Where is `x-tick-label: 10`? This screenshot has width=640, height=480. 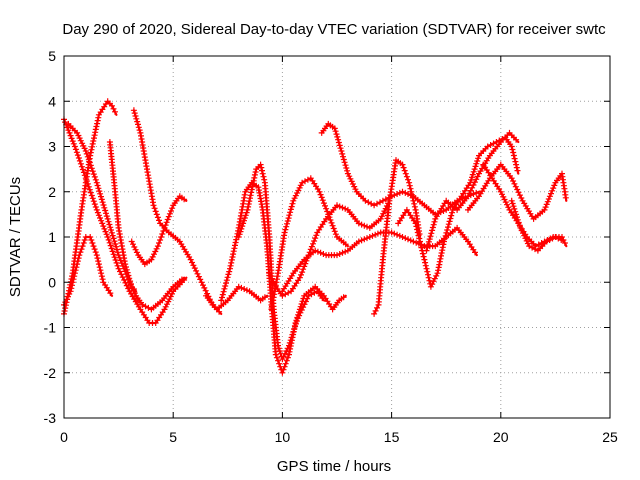
x-tick-label: 10 is located at coordinates (283, 437).